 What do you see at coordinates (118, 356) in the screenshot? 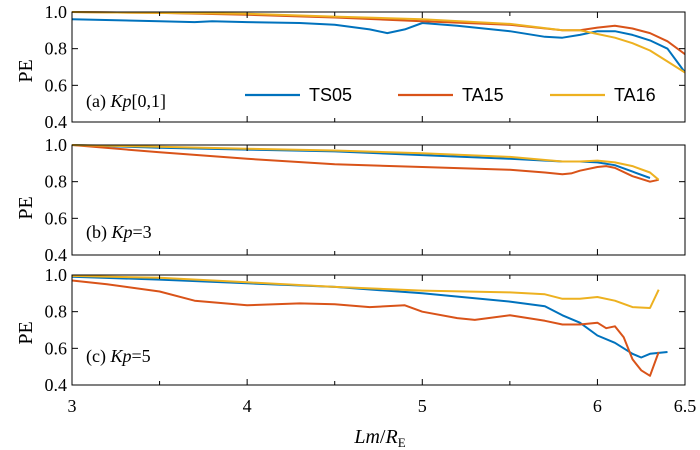
I see `panel-c-label: (c) Kp=5` at bounding box center [118, 356].